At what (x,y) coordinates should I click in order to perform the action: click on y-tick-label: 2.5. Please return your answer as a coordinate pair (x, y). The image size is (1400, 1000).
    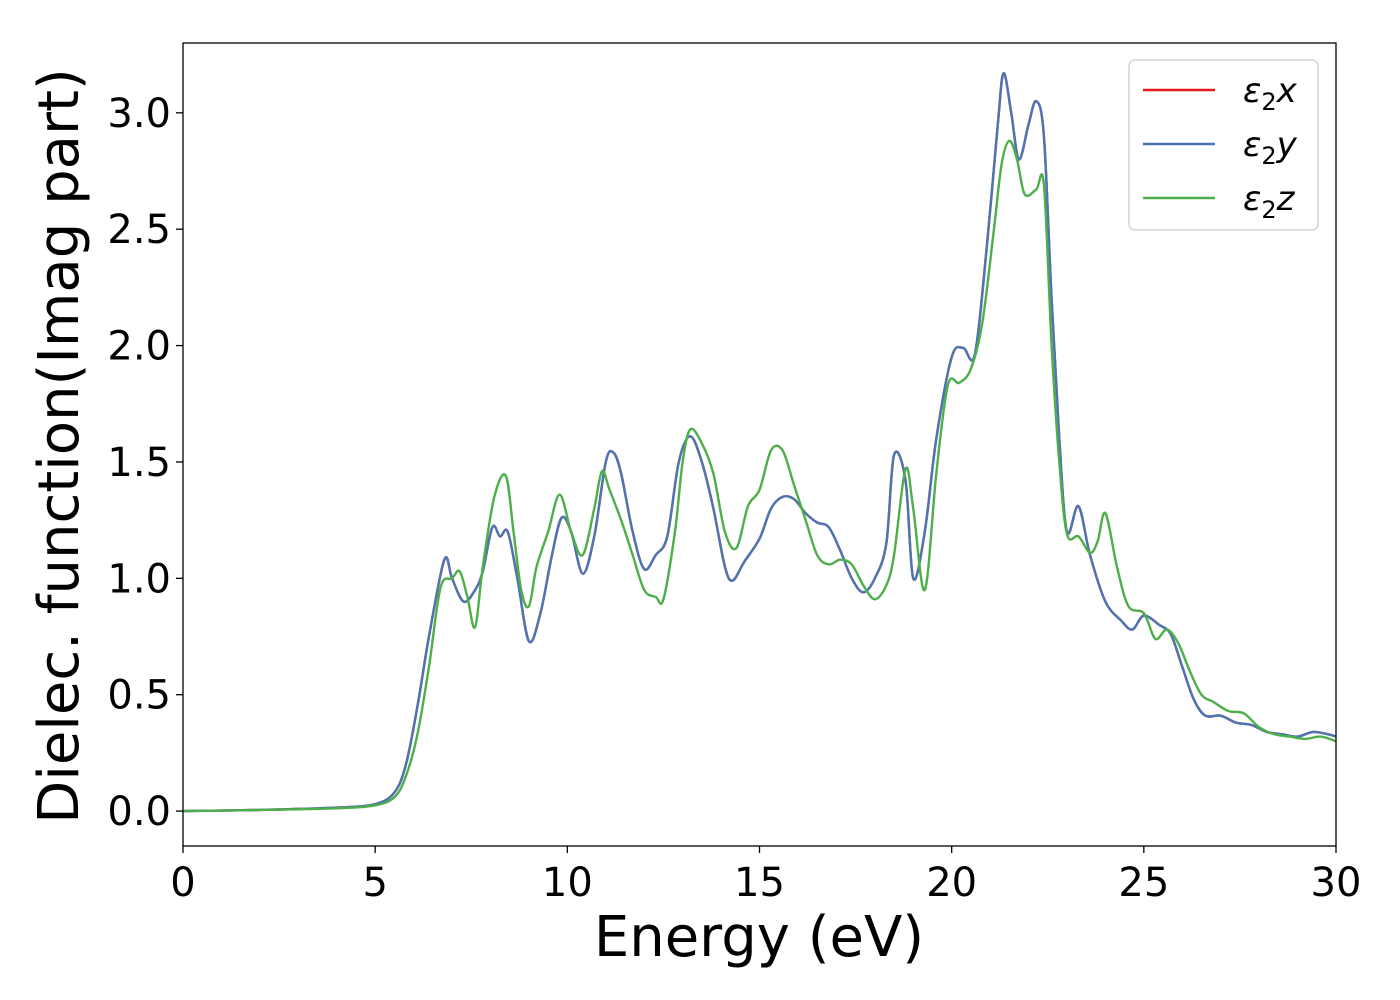
    Looking at the image, I should click on (139, 230).